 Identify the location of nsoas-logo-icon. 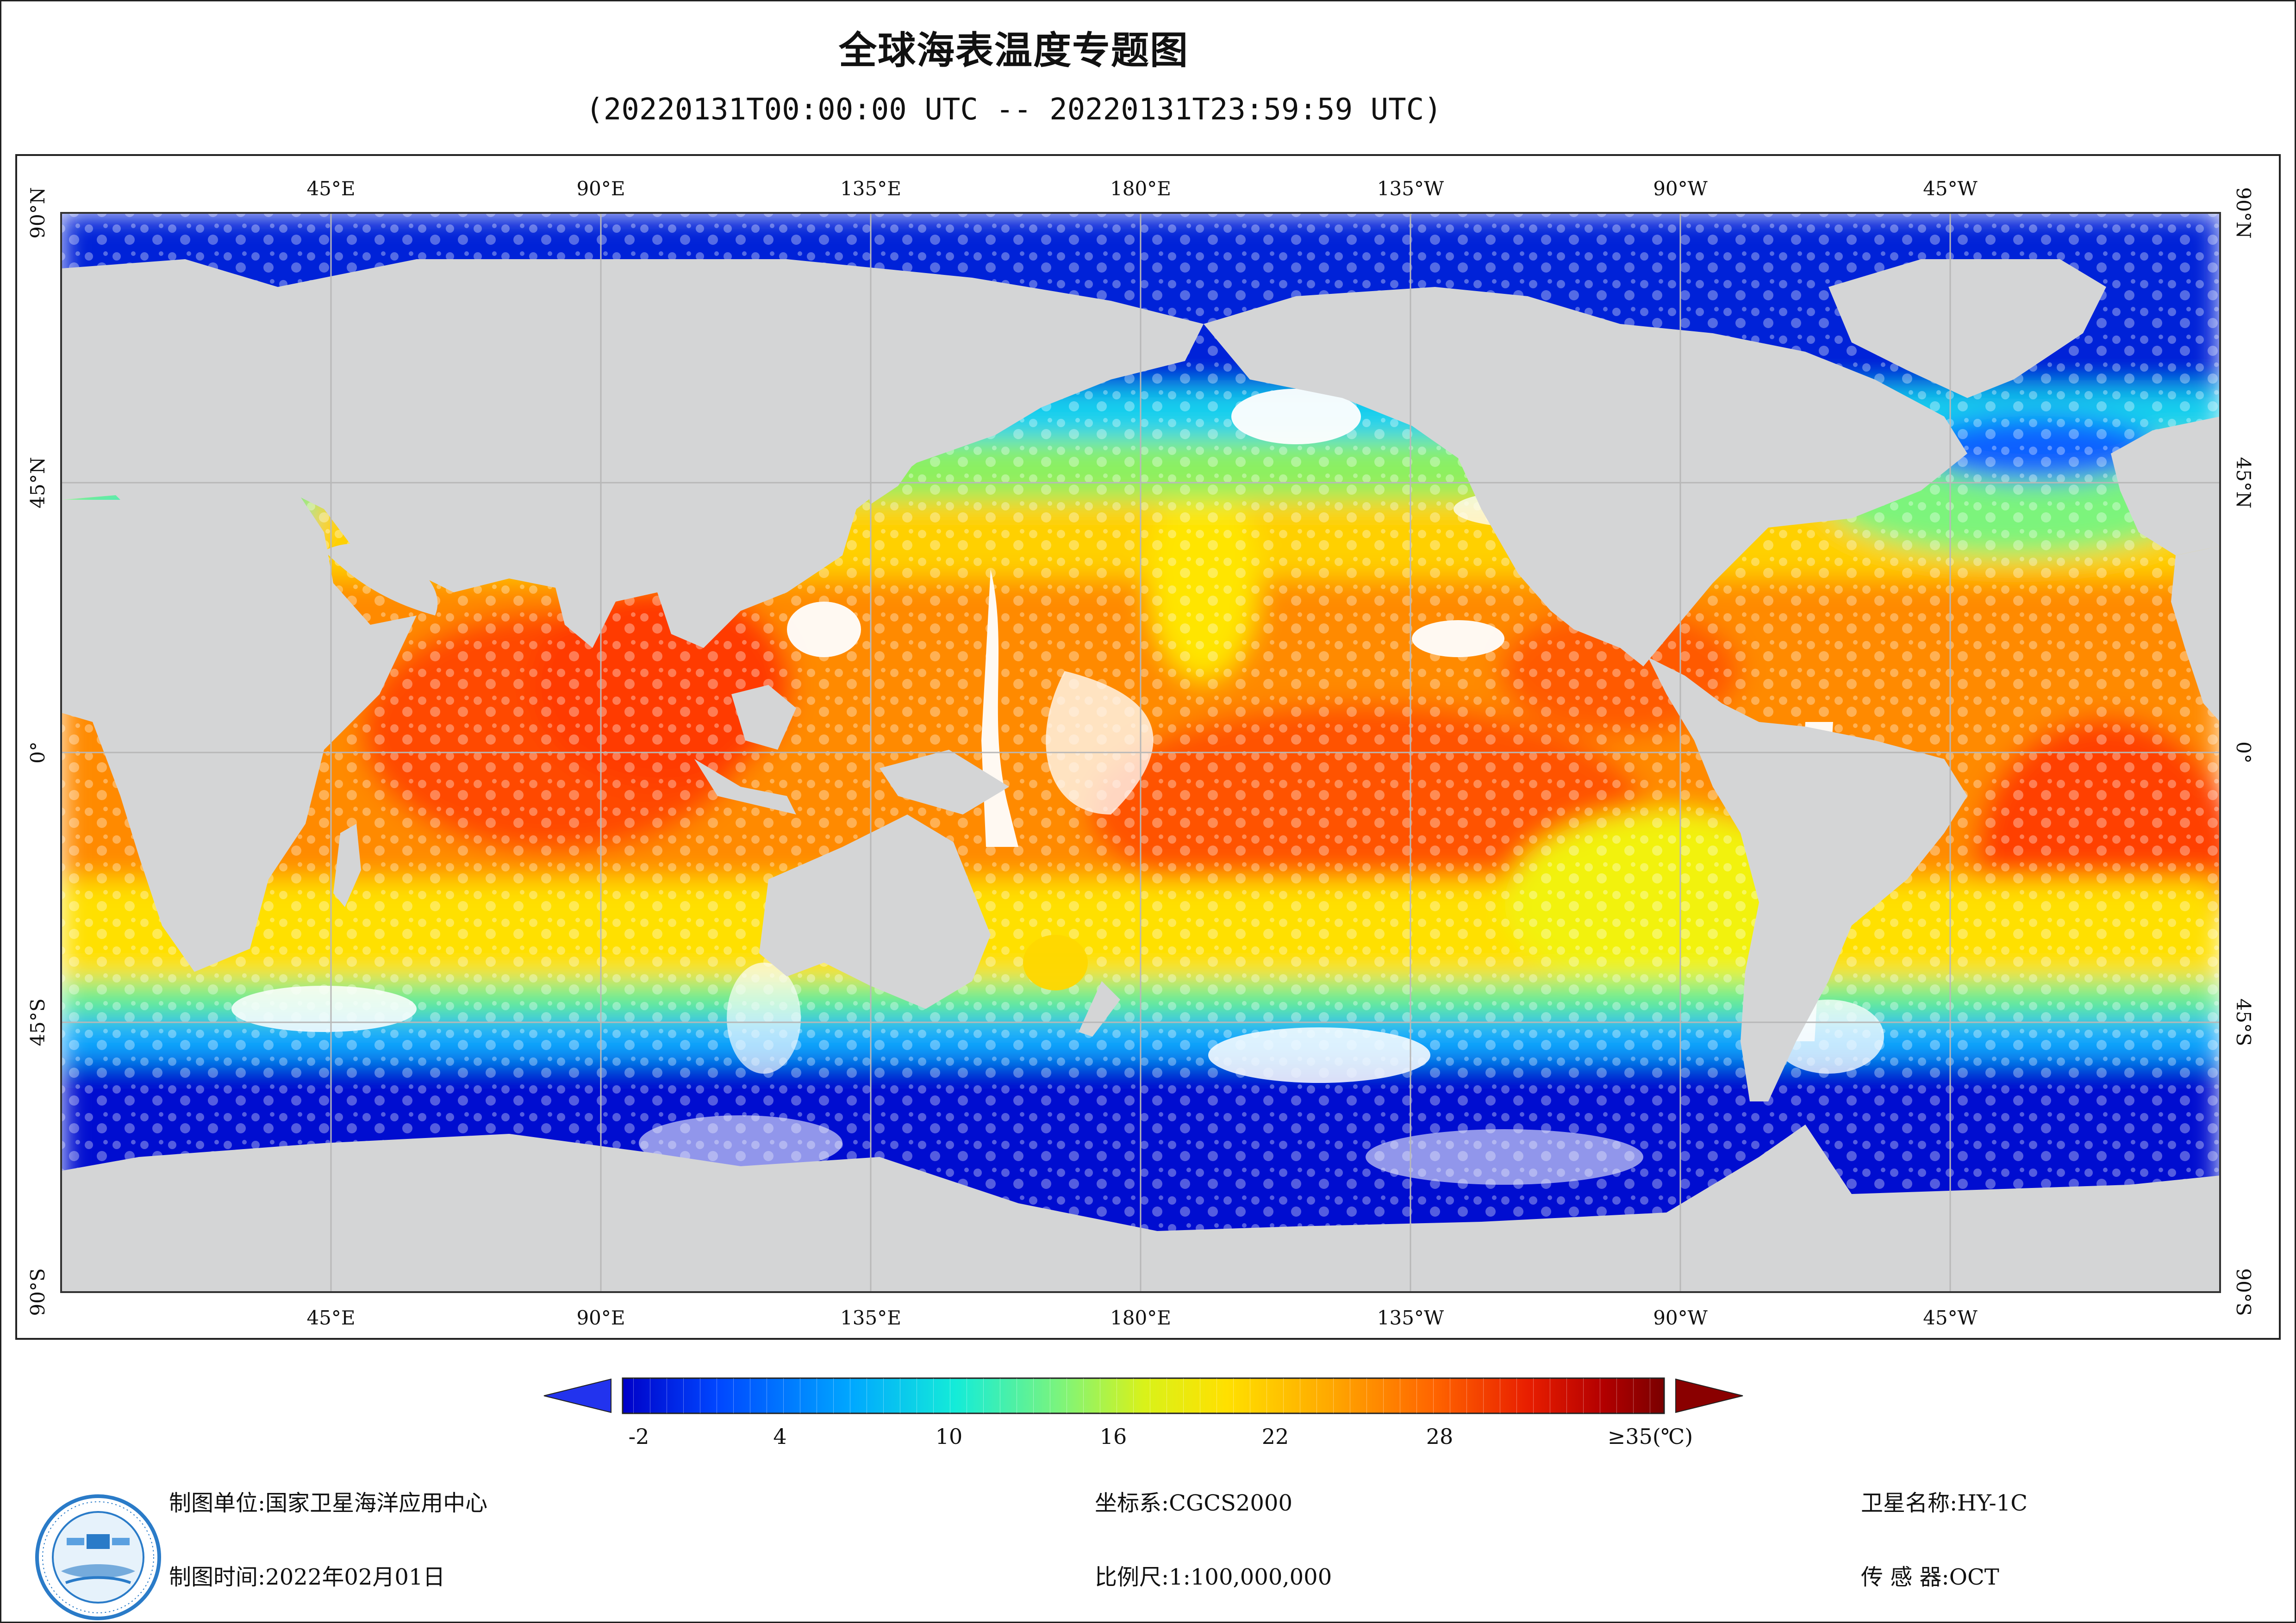
(98, 1557).